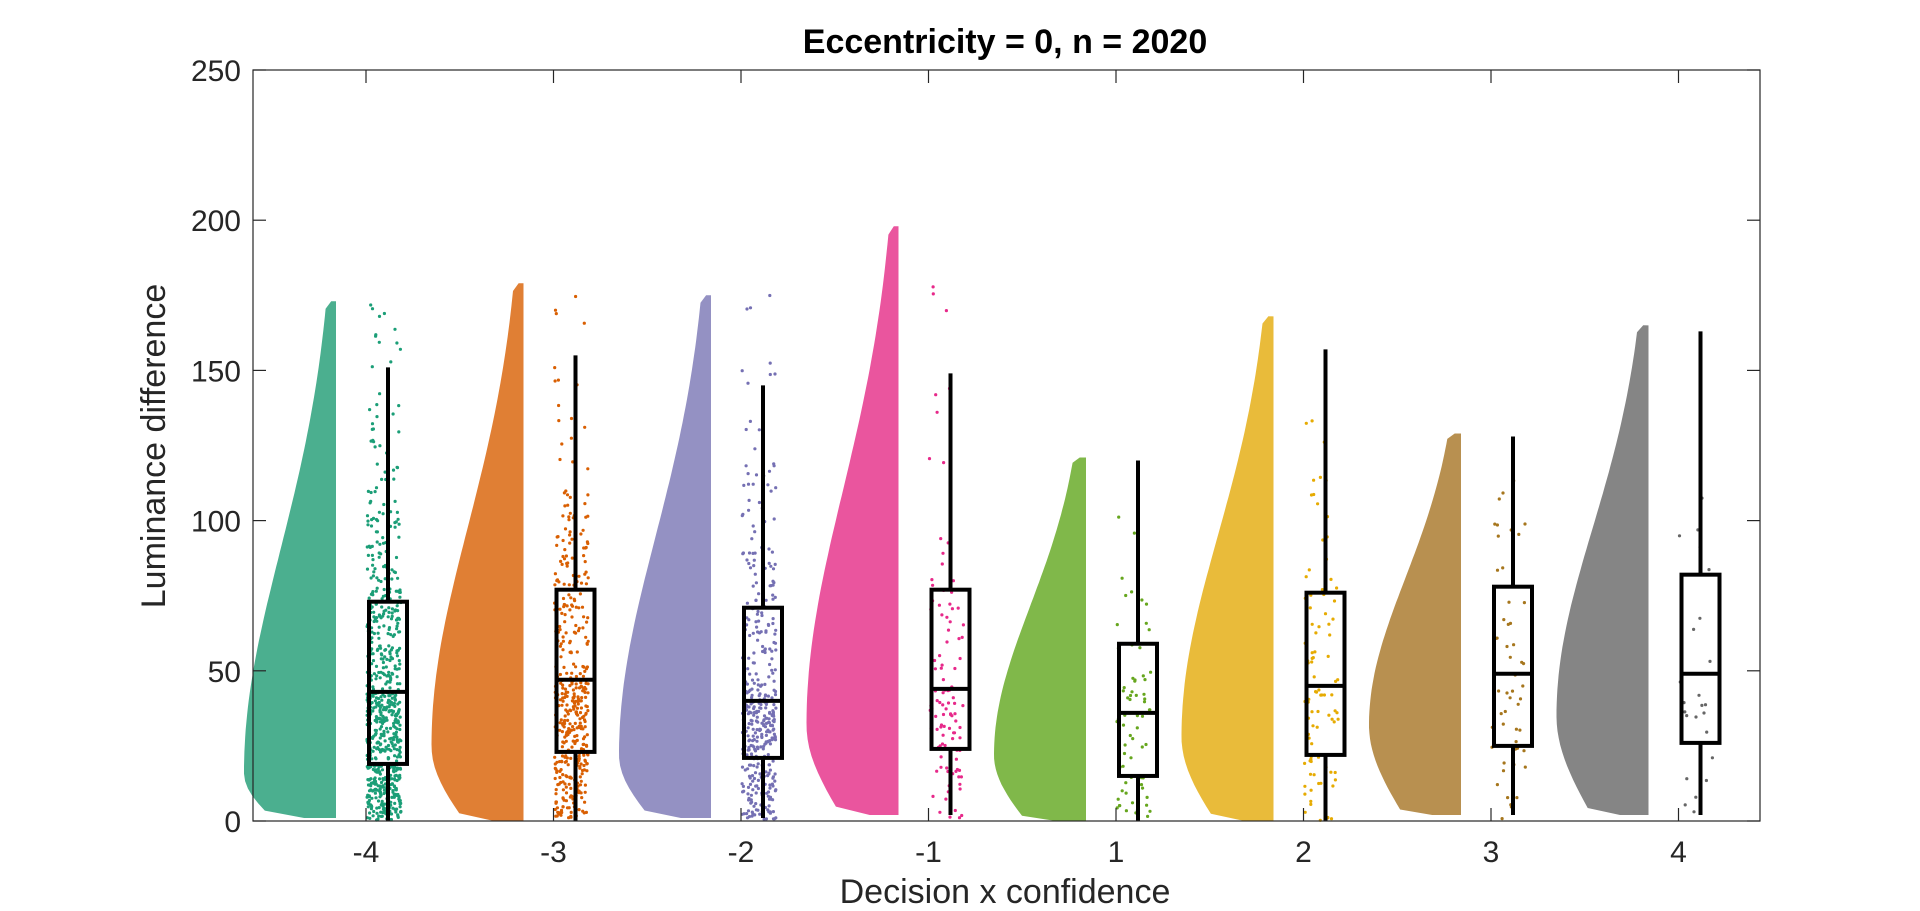 The width and height of the screenshot is (1920, 911). I want to click on y-tick-label: 150, so click(216, 371).